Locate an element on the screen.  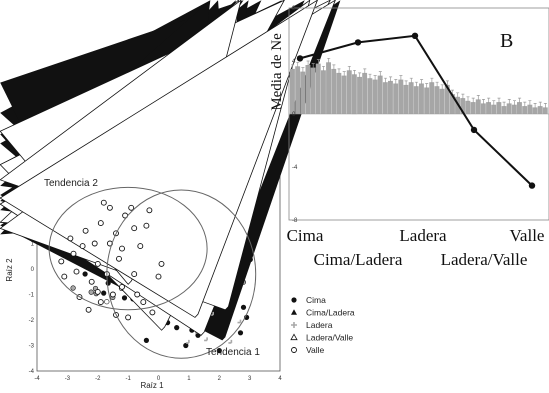
panel-letter-b: B is located at coordinates (506, 41).